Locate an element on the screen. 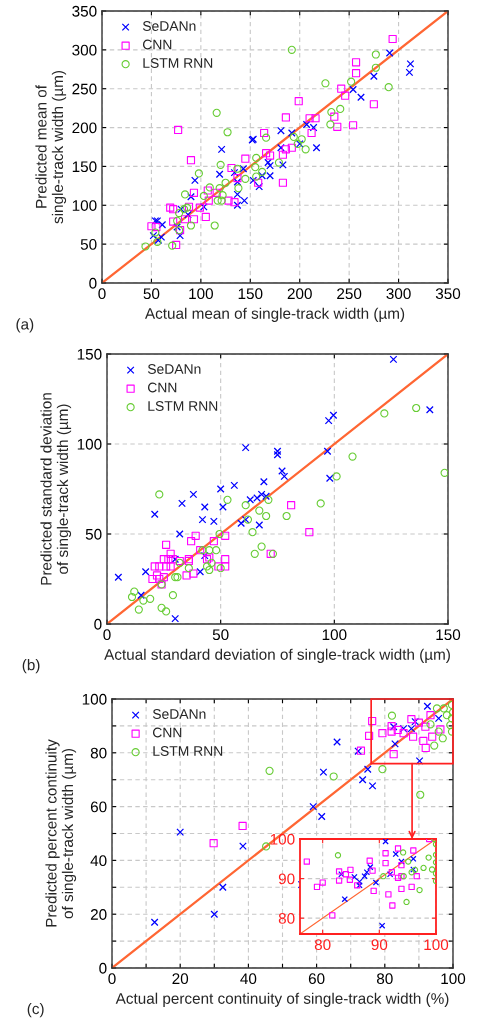 This screenshot has height=1023, width=491. x-tick-label: 200 is located at coordinates (299, 294).